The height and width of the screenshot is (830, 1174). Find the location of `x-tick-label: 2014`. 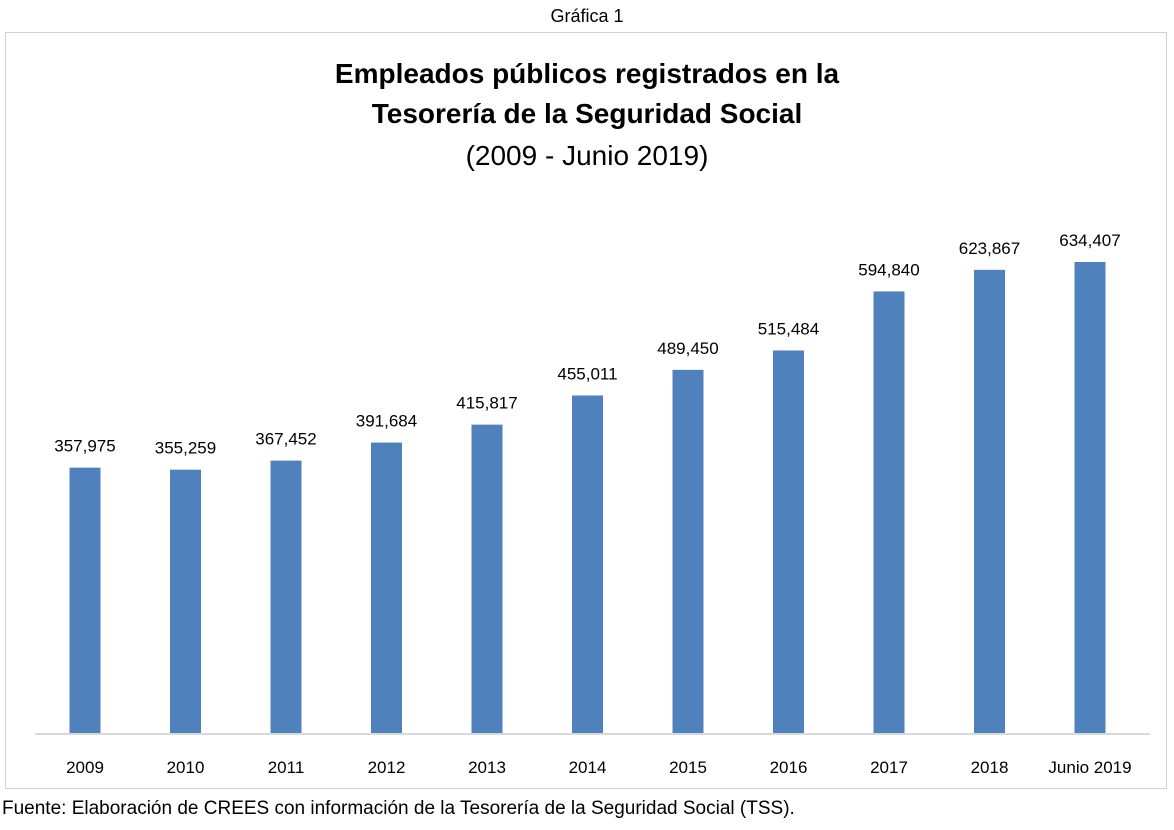

x-tick-label: 2014 is located at coordinates (588, 767).